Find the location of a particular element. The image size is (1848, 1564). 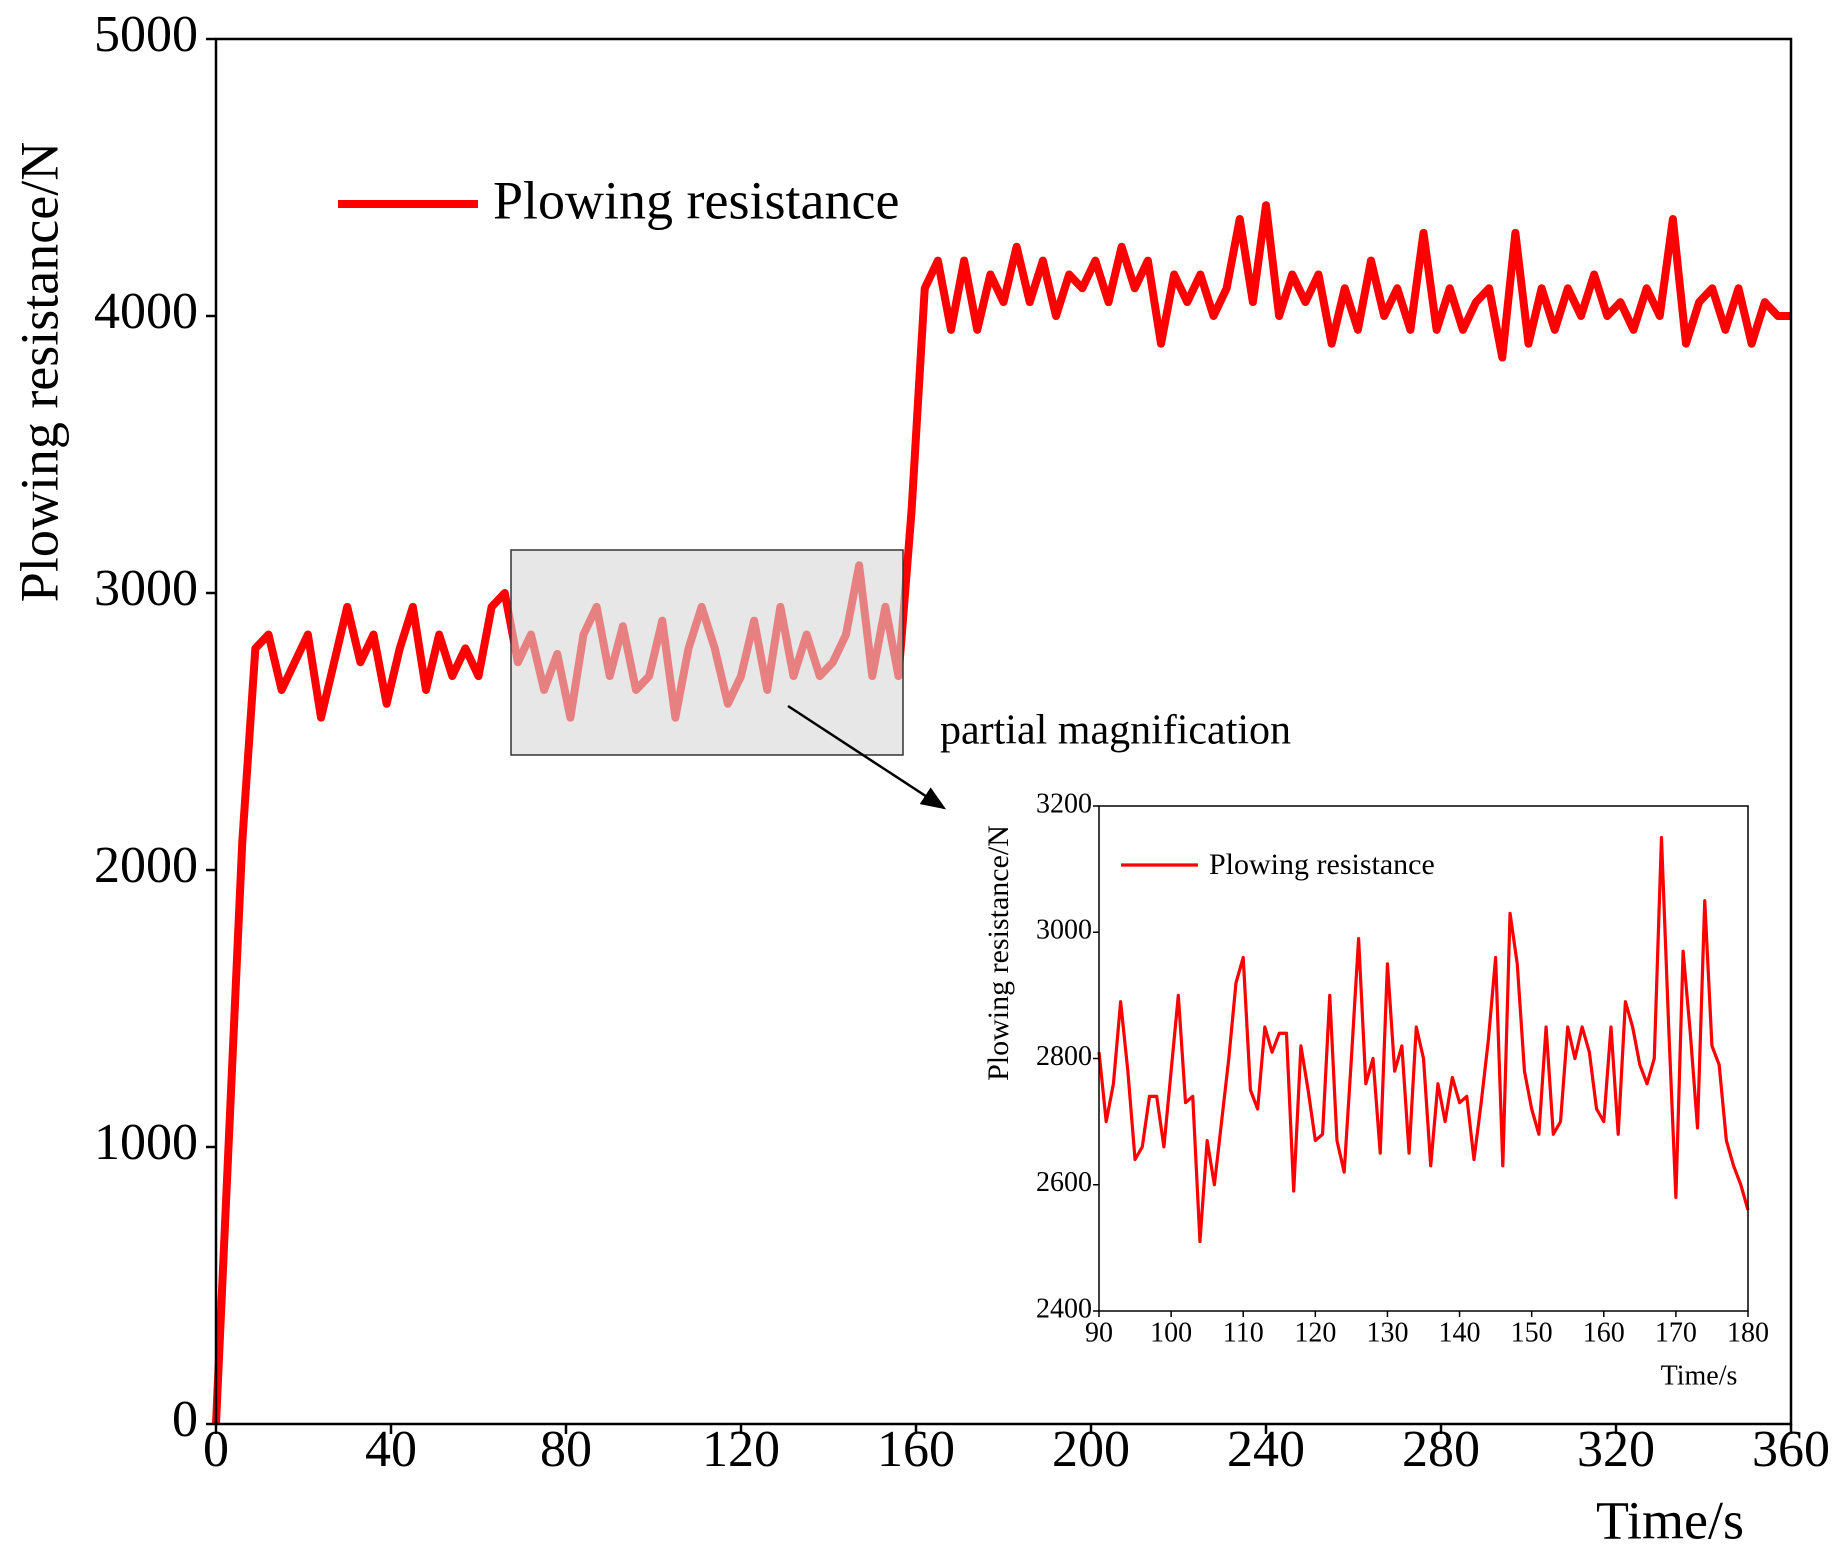

x-tick-label: 90 is located at coordinates (1099, 1332).